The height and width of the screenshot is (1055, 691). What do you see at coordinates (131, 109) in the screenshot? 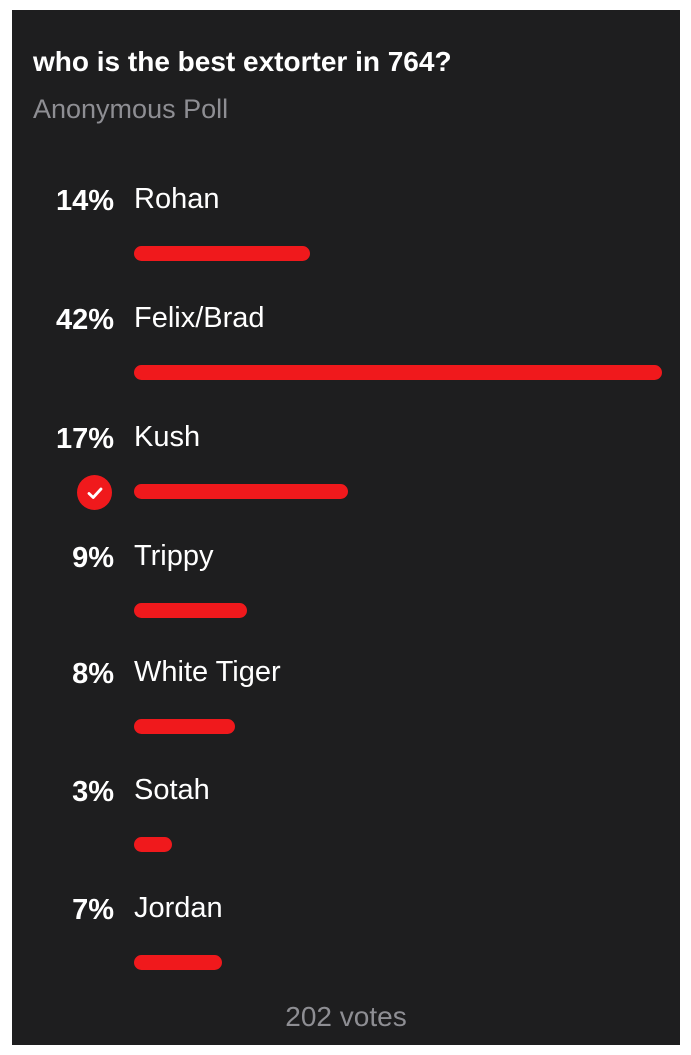
I see `poll-type-label: Anonymous Poll` at bounding box center [131, 109].